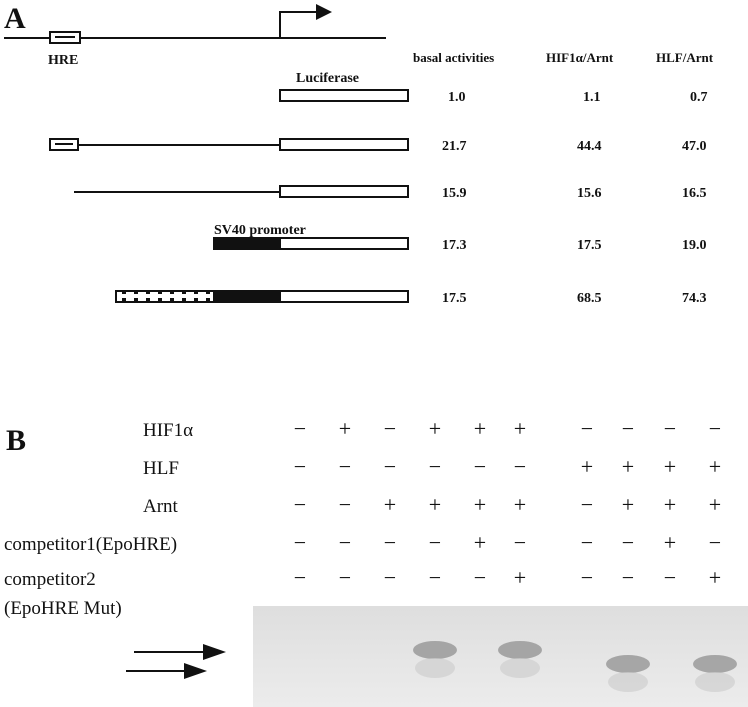 The image size is (748, 707). What do you see at coordinates (168, 430) in the screenshot?
I see `factor-label-hif1a: HIF1α` at bounding box center [168, 430].